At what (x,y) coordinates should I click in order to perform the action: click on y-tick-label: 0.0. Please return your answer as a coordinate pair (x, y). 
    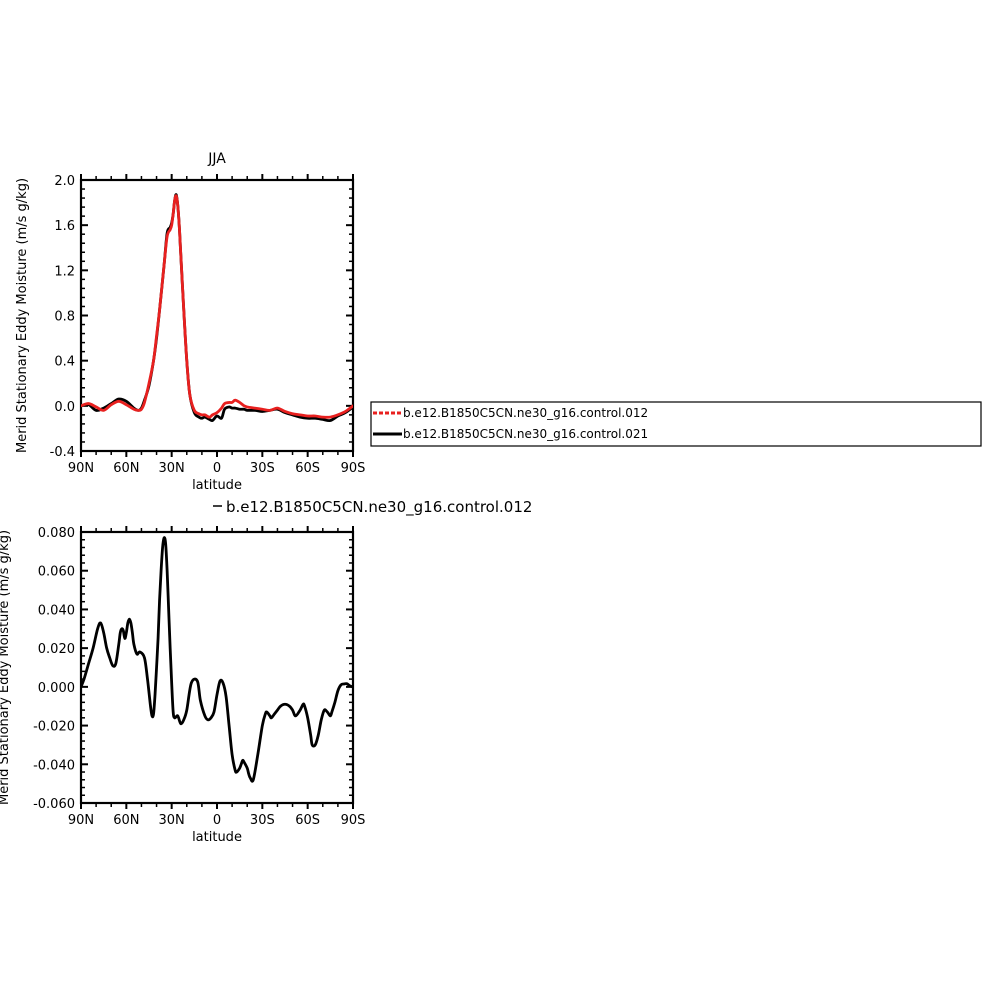
    Looking at the image, I should click on (64, 407).